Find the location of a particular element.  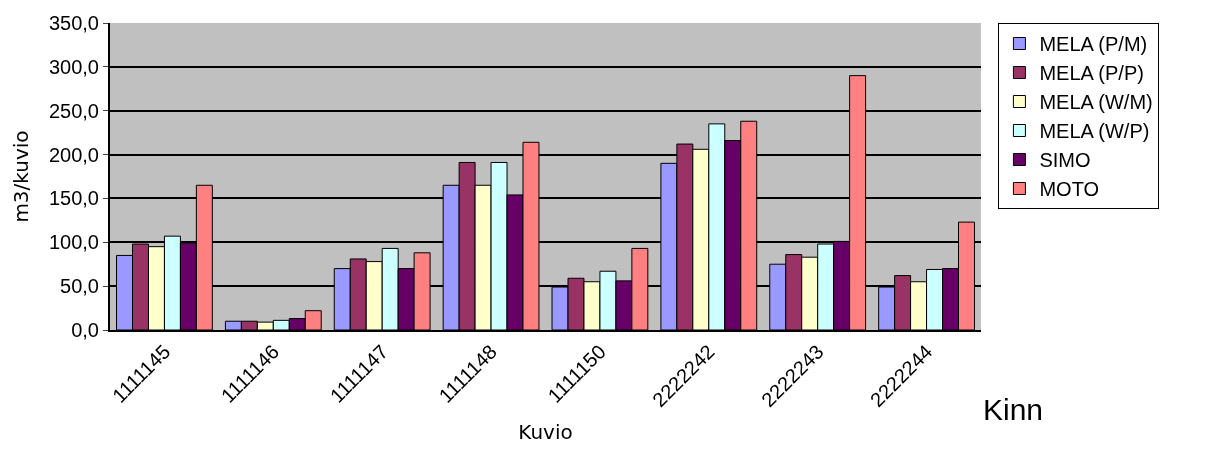

legend-label: SIMO is located at coordinates (1065, 160).